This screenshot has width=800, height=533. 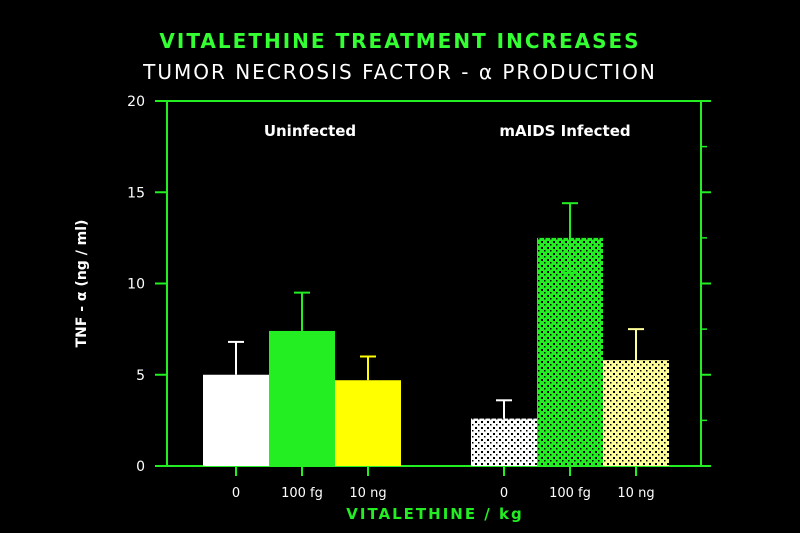 What do you see at coordinates (136, 102) in the screenshot?
I see `y-tick-label: 20` at bounding box center [136, 102].